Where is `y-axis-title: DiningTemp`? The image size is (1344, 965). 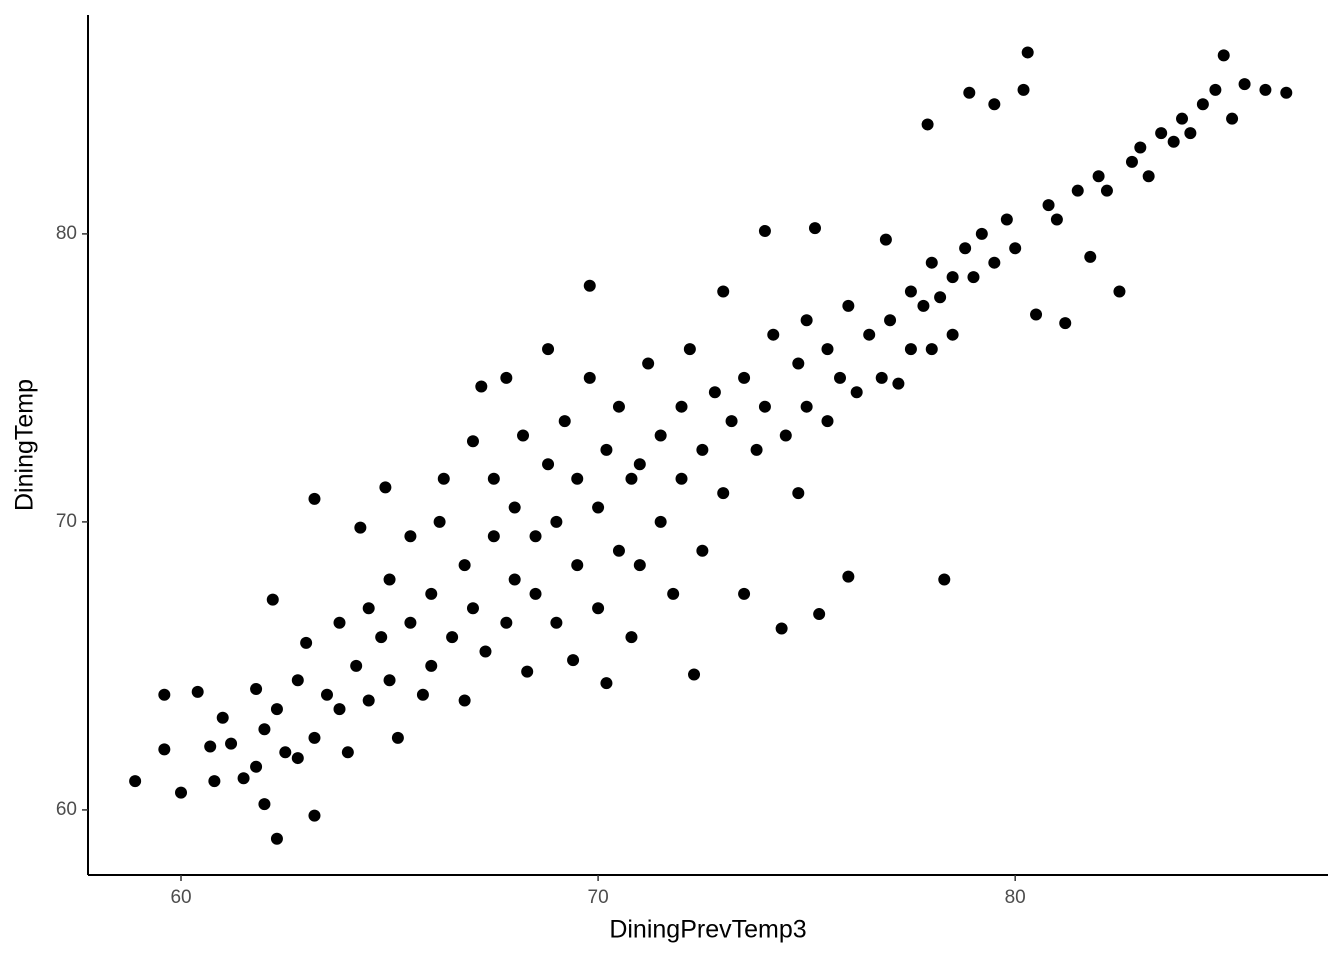
y-axis-title: DiningTemp is located at coordinates (25, 445).